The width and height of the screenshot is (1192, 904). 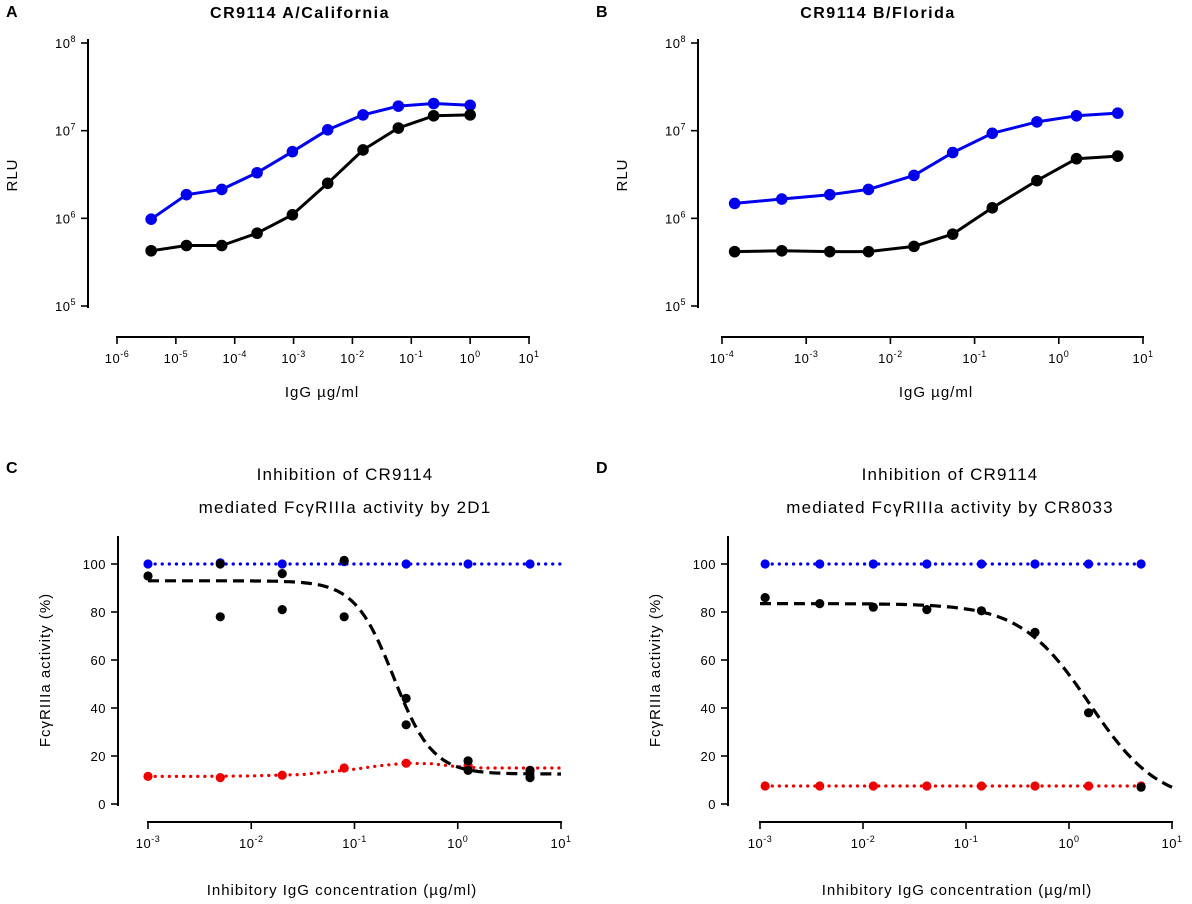 I want to click on panel-c: 10⁻³ 10⁻² 10⁻¹ 10⁰ 10¹ 0 20 40 60 80 100, so click(x=327, y=693).